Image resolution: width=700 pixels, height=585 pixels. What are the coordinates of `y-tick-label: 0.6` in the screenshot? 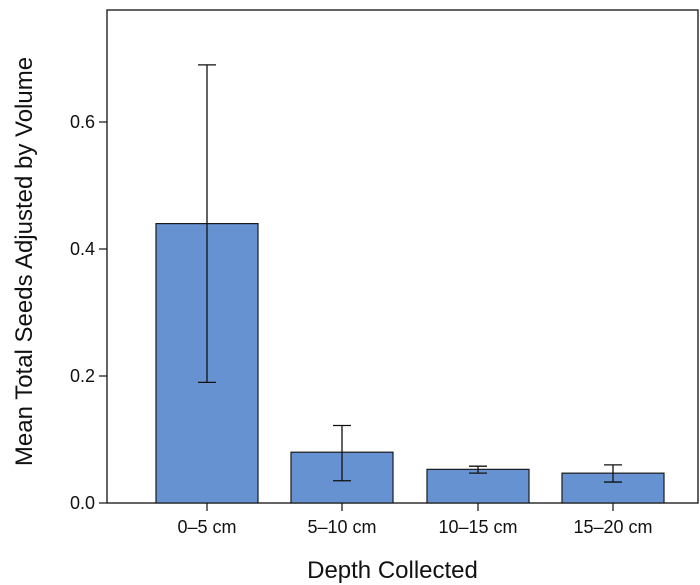 It's located at (82, 122).